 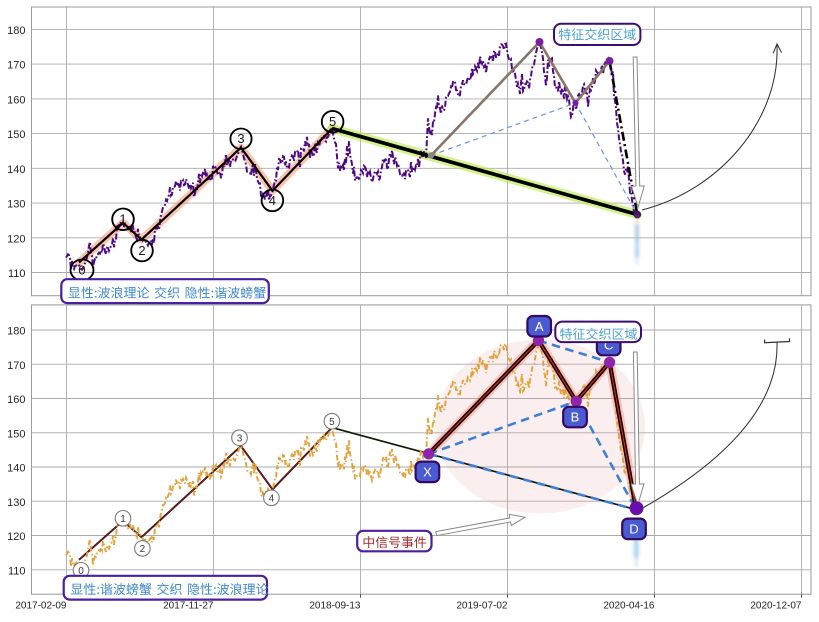 I want to click on svg-text: D, so click(x=633, y=528).